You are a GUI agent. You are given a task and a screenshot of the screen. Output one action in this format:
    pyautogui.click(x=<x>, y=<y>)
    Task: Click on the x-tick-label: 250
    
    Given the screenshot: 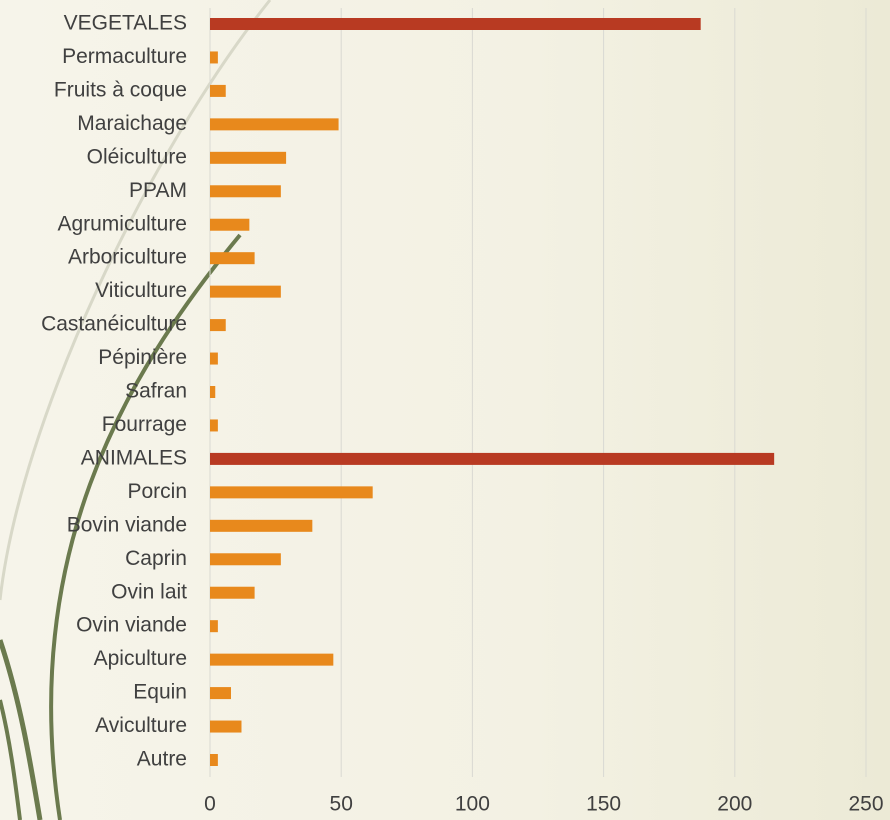 What is the action you would take?
    pyautogui.click(x=865, y=804)
    